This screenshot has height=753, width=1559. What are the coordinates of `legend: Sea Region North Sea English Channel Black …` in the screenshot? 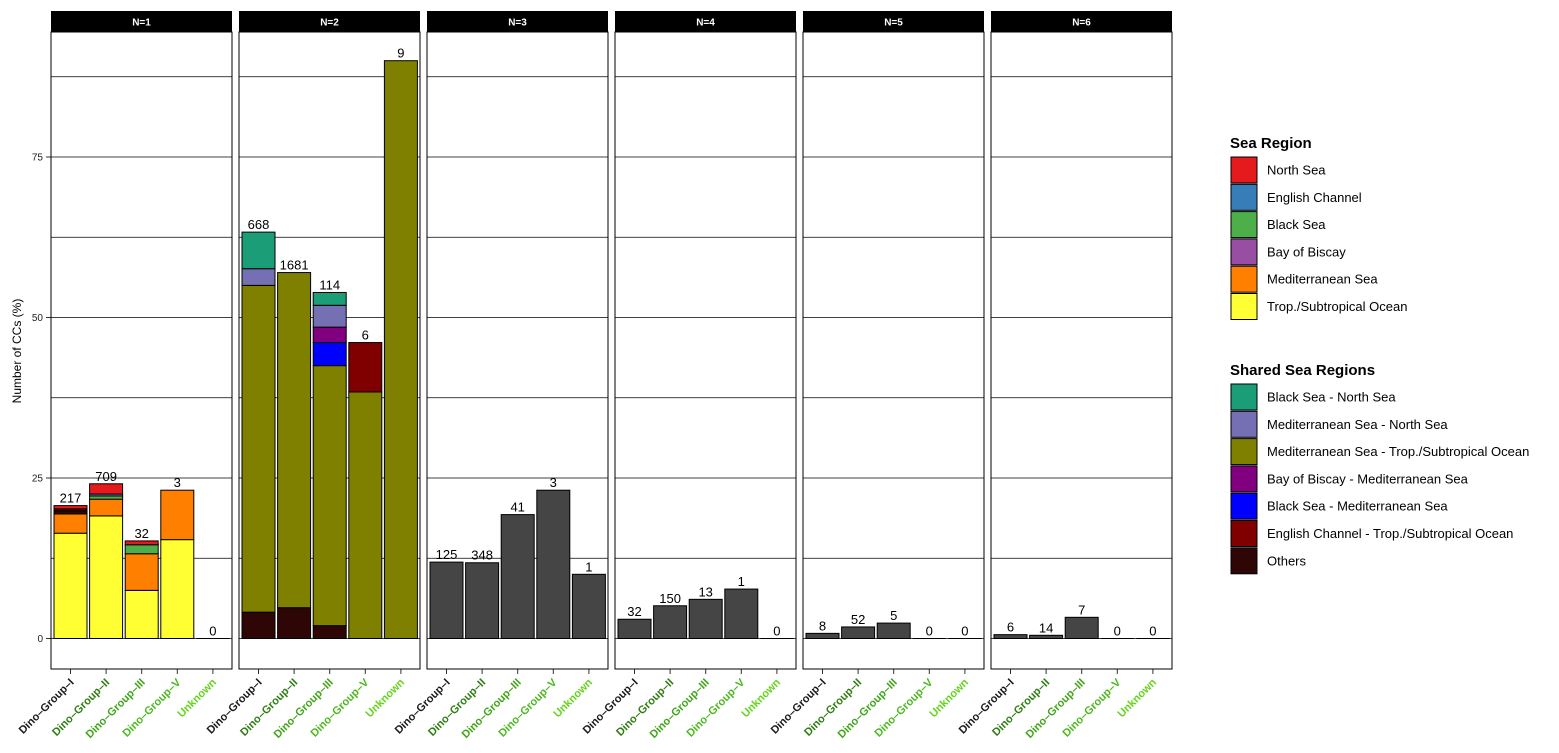 It's located at (1379, 355).